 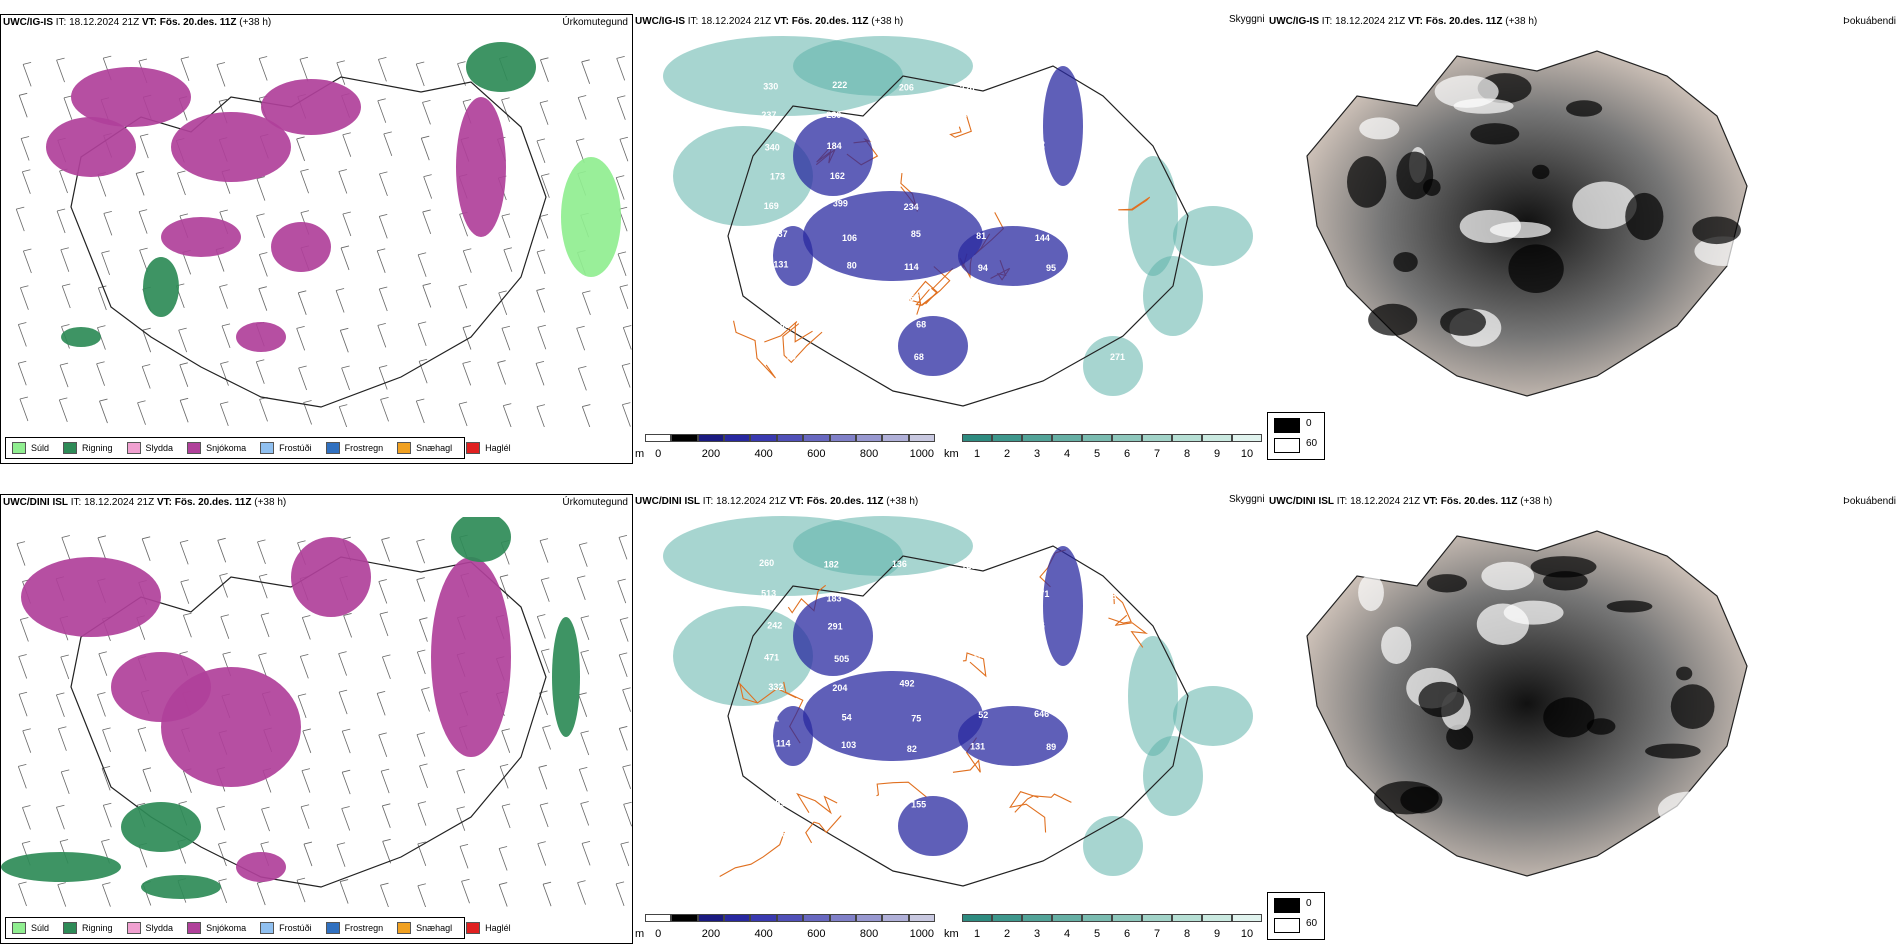 I want to click on fog-low-swatch, so click(x=1287, y=445).